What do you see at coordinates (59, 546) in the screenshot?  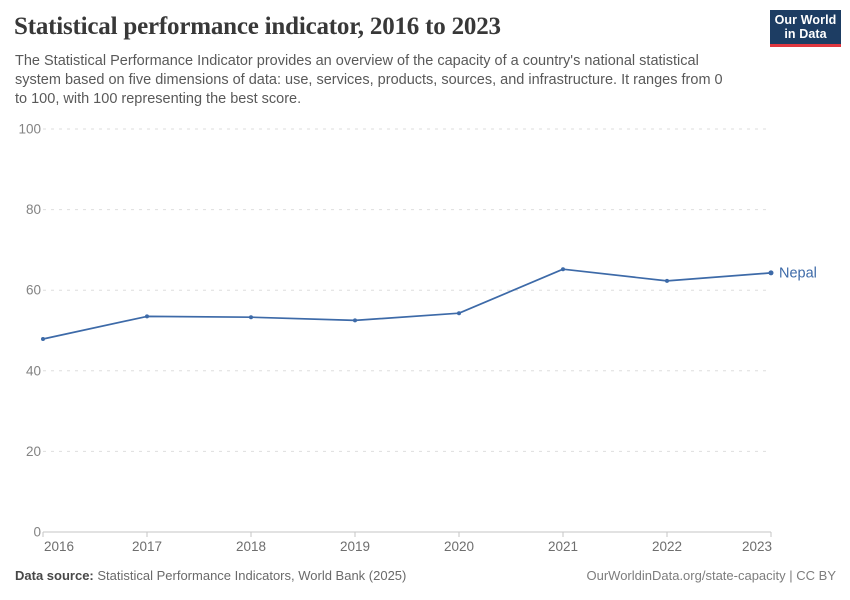 I see `x-tick-label: 2016` at bounding box center [59, 546].